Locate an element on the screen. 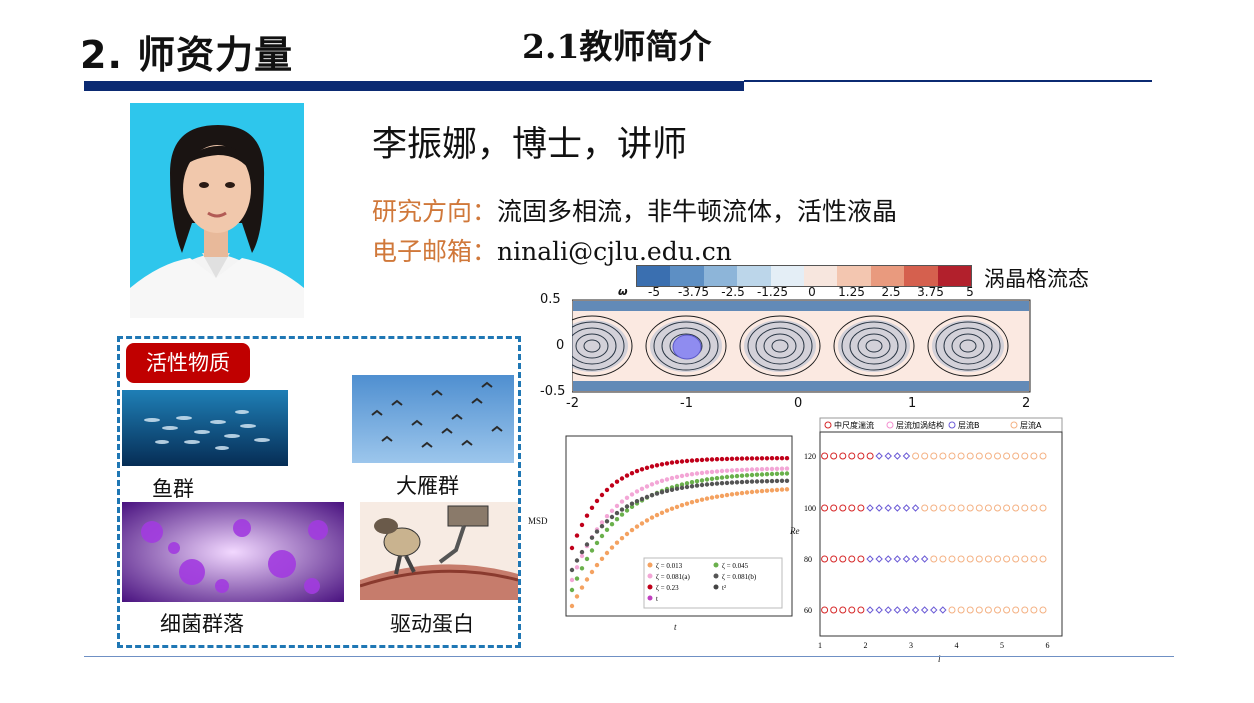 Image resolution: width=1254 pixels, height=703 pixels. active-matter-box is located at coordinates (319, 492).